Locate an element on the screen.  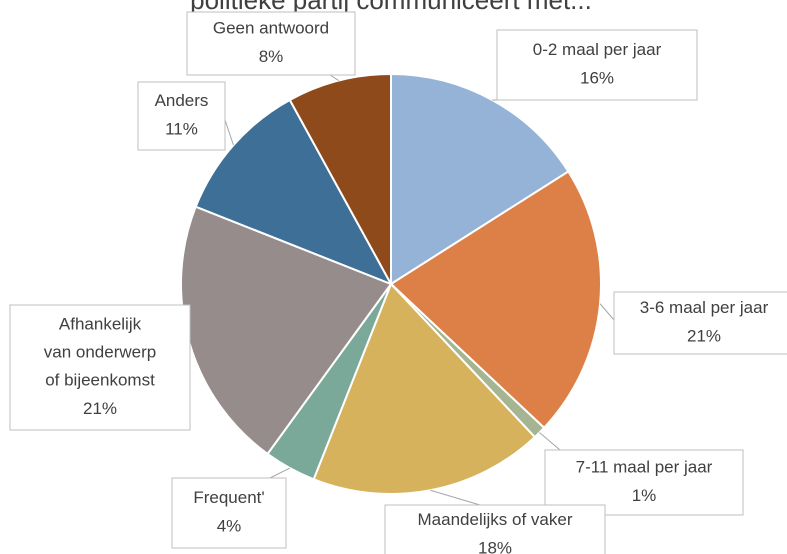
value-label: 16% is located at coordinates (597, 77).